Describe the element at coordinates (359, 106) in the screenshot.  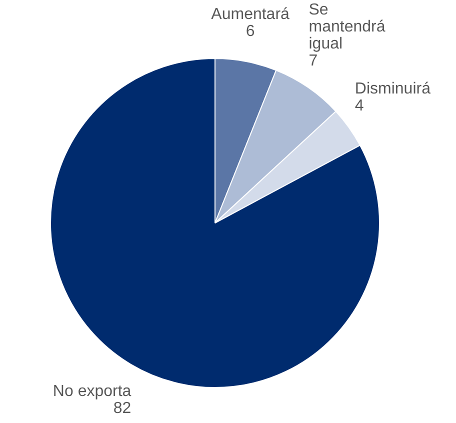
I see `data-label: 4` at that location.